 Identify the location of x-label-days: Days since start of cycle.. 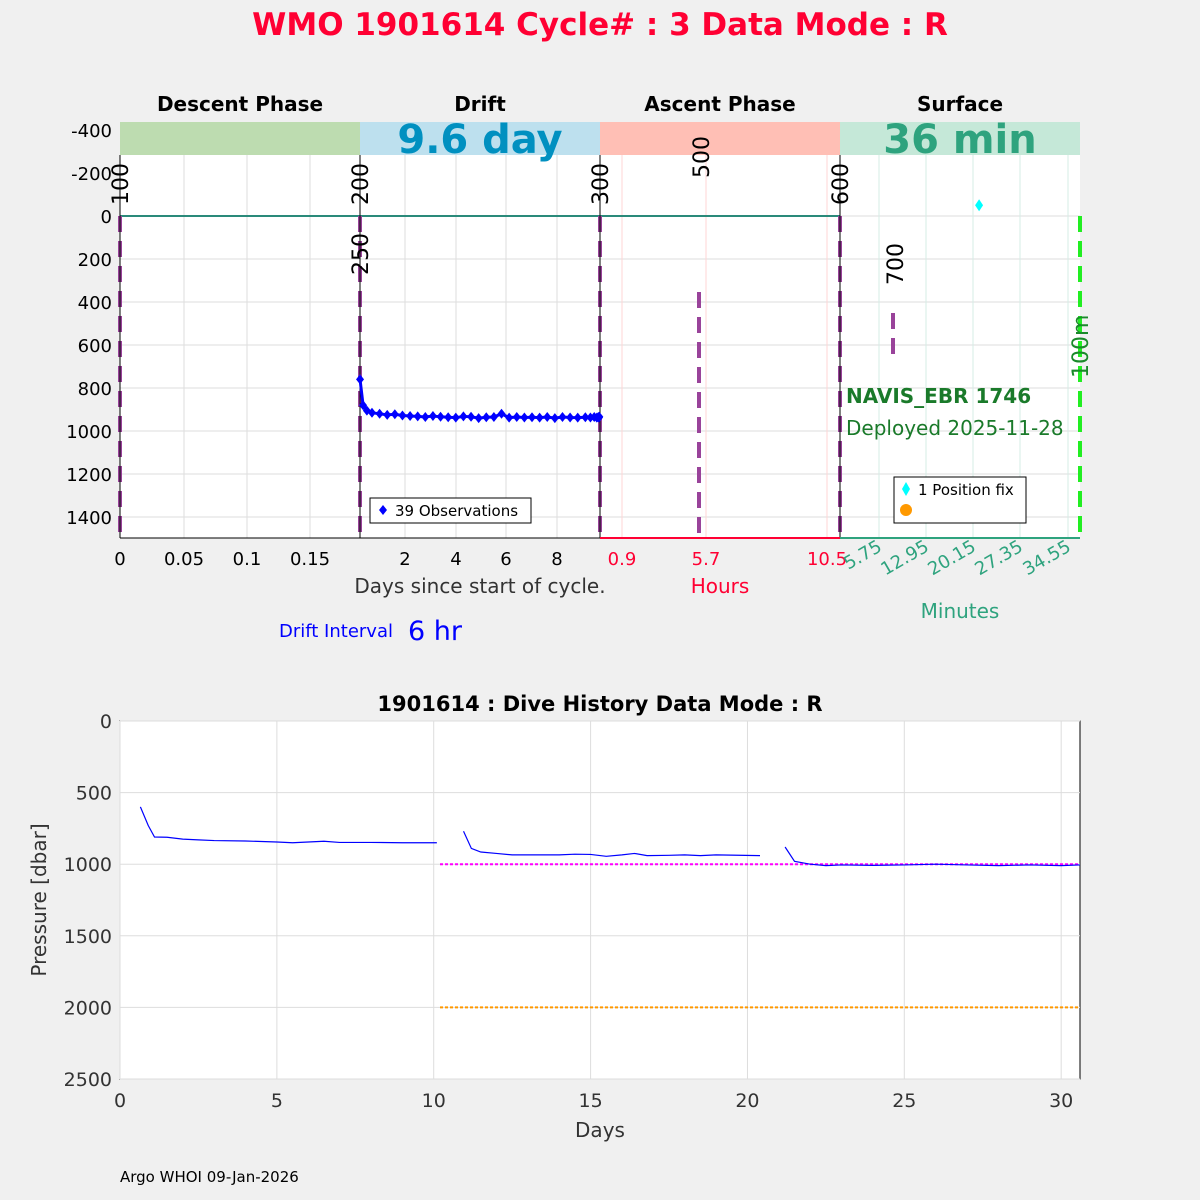
(479, 586).